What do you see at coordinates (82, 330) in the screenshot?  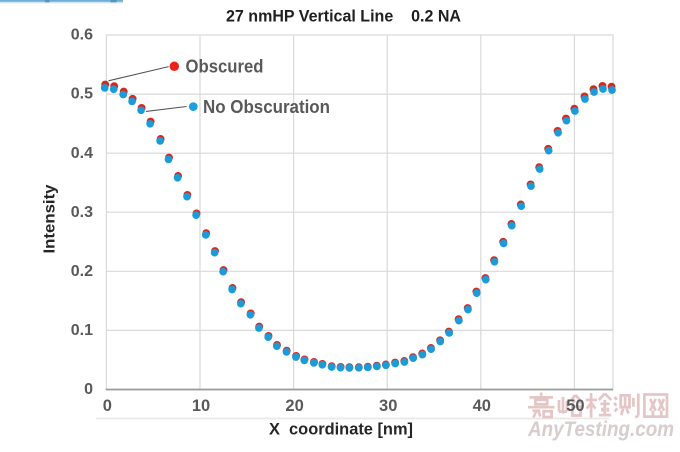 I see `svg-text: 0.1` at bounding box center [82, 330].